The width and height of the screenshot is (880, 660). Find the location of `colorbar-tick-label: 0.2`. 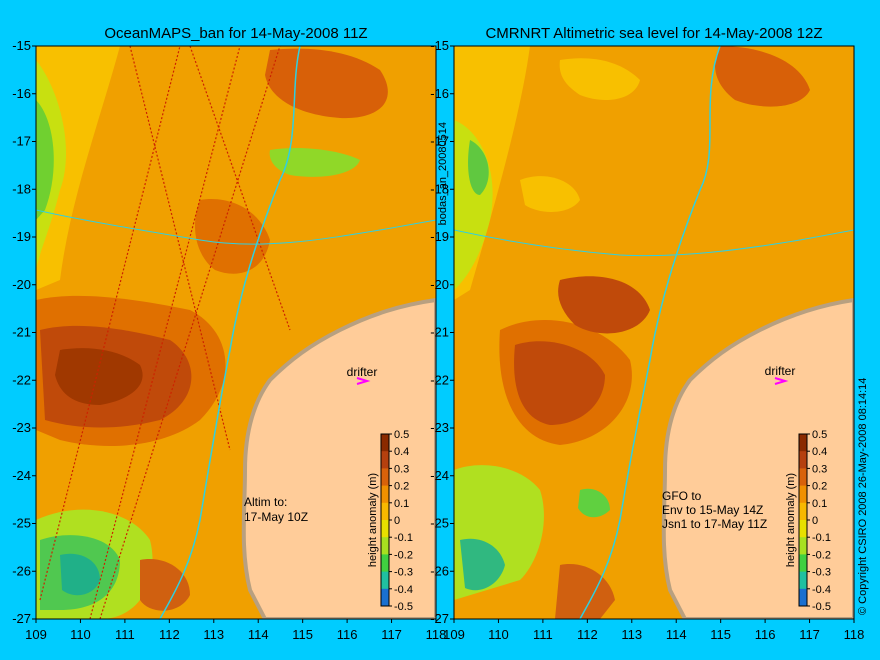

colorbar-tick-label: 0.2 is located at coordinates (401, 487).